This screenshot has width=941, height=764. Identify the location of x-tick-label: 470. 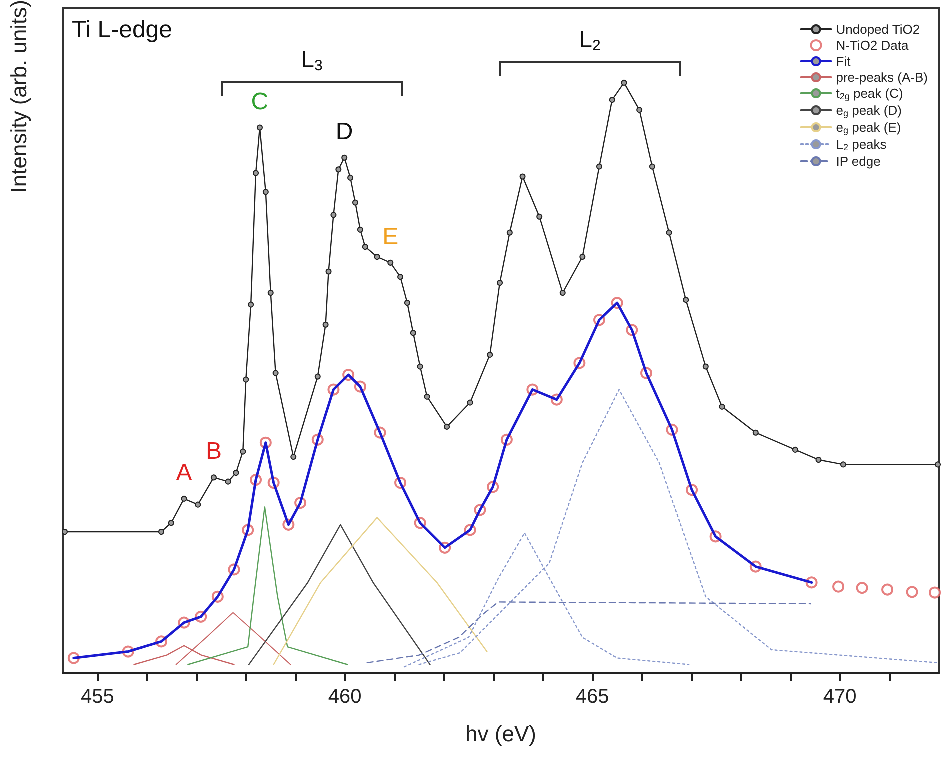
(840, 697).